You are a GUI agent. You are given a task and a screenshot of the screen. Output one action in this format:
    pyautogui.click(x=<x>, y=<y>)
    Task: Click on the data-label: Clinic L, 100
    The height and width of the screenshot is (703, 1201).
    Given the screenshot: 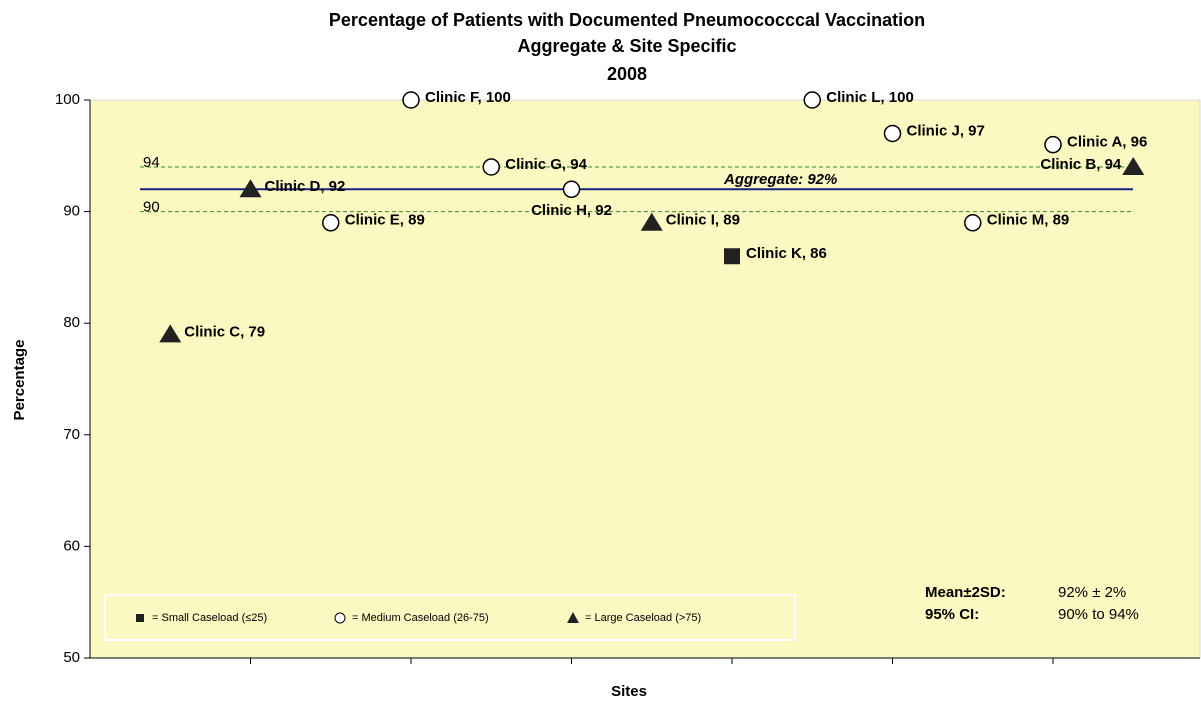 What is the action you would take?
    pyautogui.click(x=870, y=97)
    